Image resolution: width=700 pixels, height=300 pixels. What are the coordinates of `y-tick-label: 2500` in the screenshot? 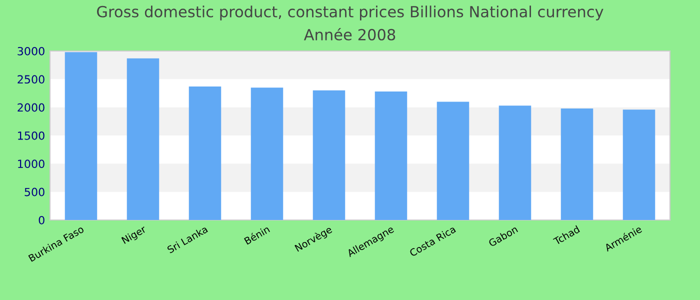 It's located at (31, 79).